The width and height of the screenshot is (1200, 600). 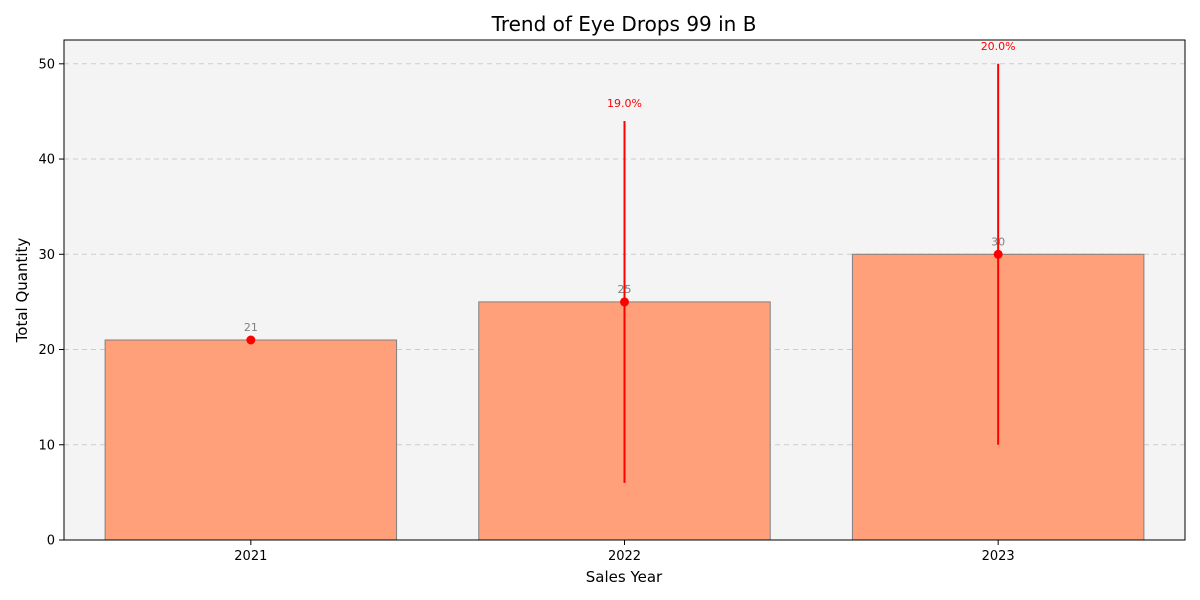 What do you see at coordinates (624, 577) in the screenshot?
I see `x-axis-label: Sales Year` at bounding box center [624, 577].